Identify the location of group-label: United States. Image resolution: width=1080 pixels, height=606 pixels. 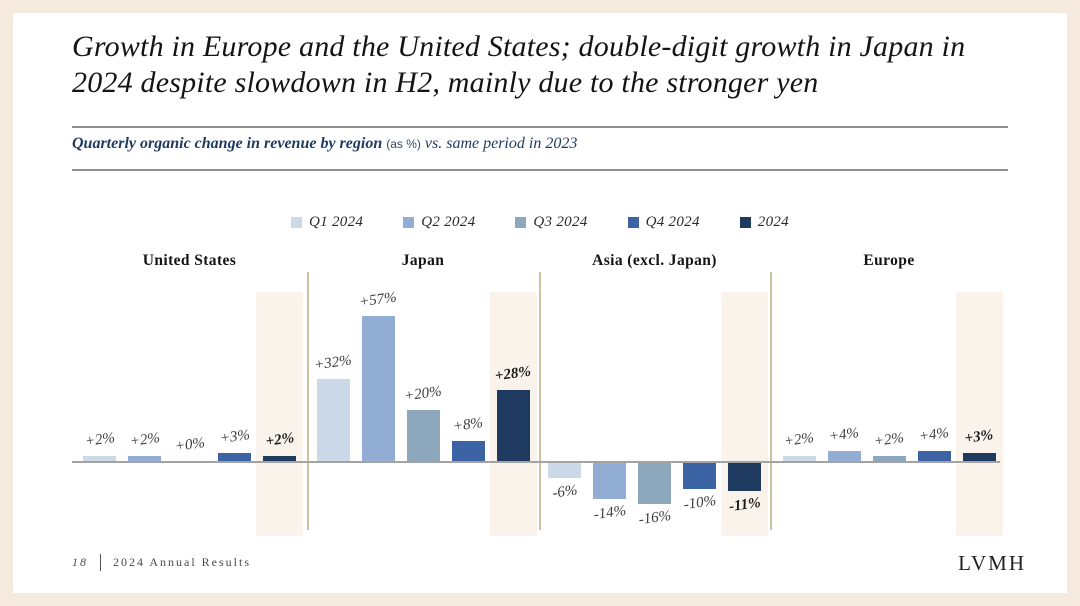
(189, 260).